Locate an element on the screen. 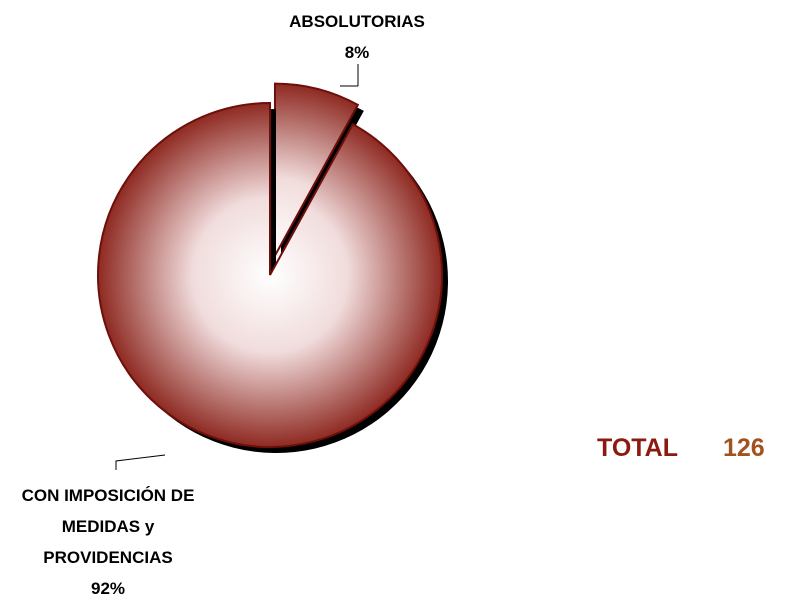  value-label: 8% is located at coordinates (357, 52).